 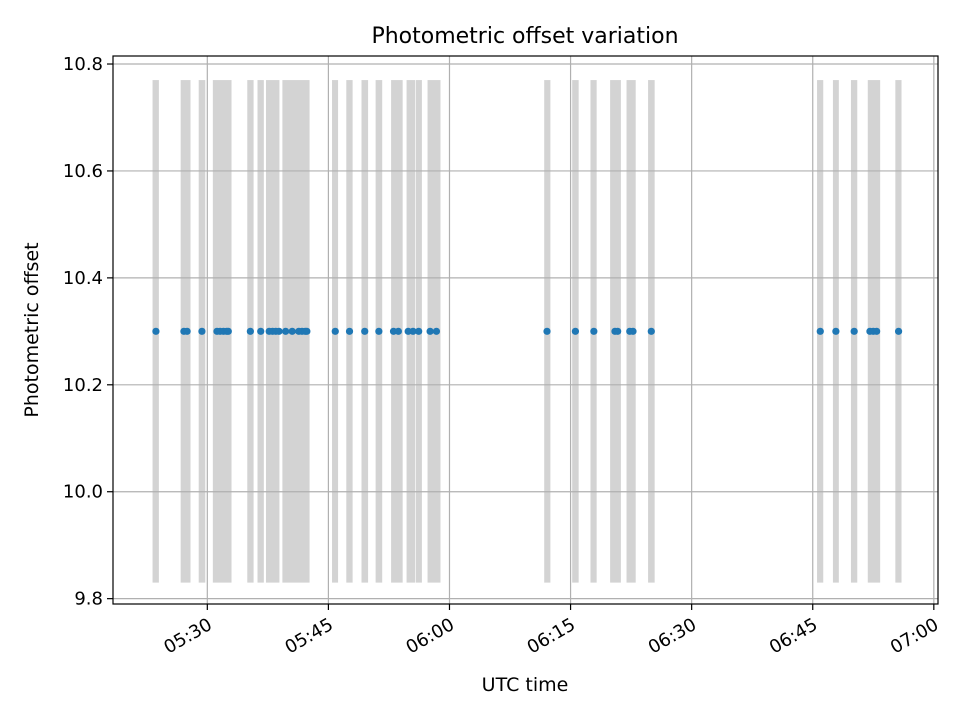 I want to click on chart-title: Photometric offset variation, so click(x=524, y=36).